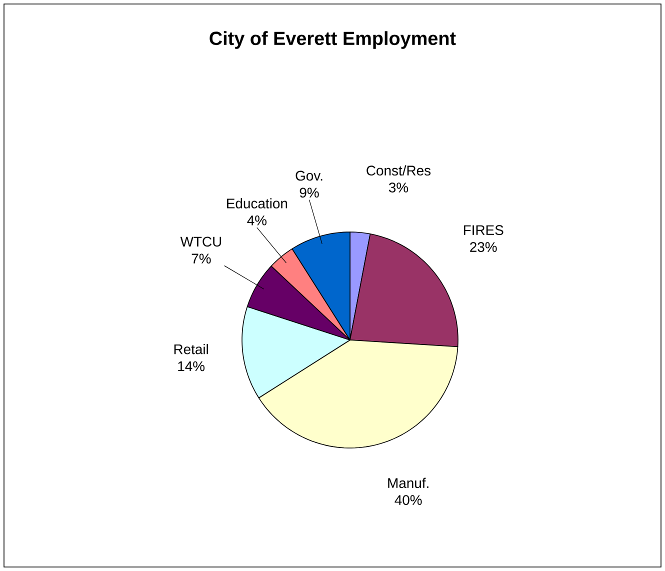 Image resolution: width=665 pixels, height=571 pixels. What do you see at coordinates (191, 349) in the screenshot?
I see `slice-label: Retail` at bounding box center [191, 349].